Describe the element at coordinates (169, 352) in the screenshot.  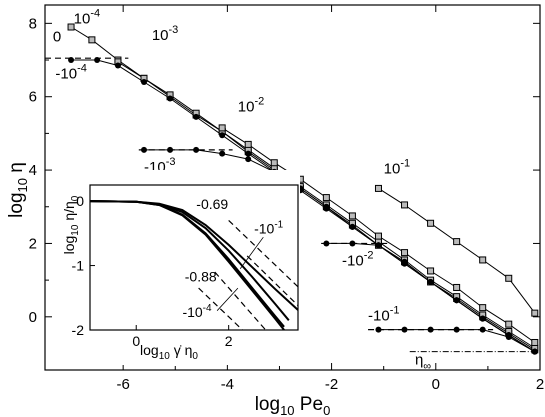
I see `inset-x-axis-label: log10 γ̇ η0` at that location.